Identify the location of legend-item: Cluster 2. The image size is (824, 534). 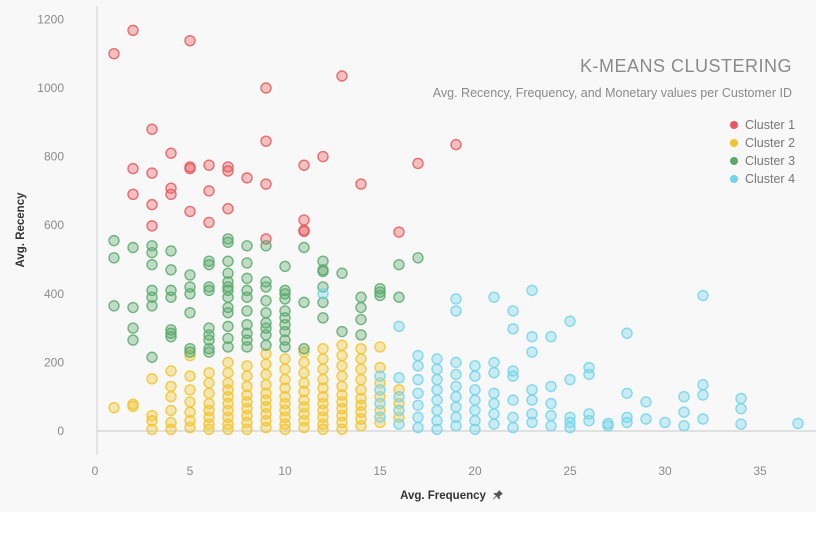
(762, 143).